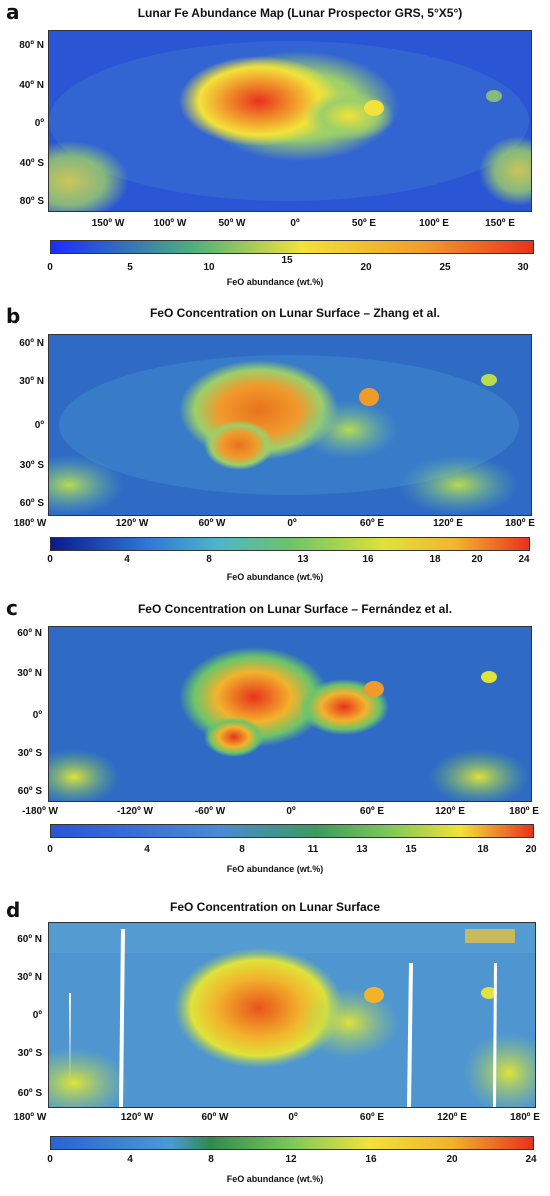 The width and height of the screenshot is (550, 1196). Describe the element at coordinates (170, 223) in the screenshot. I see `lon-label: 100º W` at that location.